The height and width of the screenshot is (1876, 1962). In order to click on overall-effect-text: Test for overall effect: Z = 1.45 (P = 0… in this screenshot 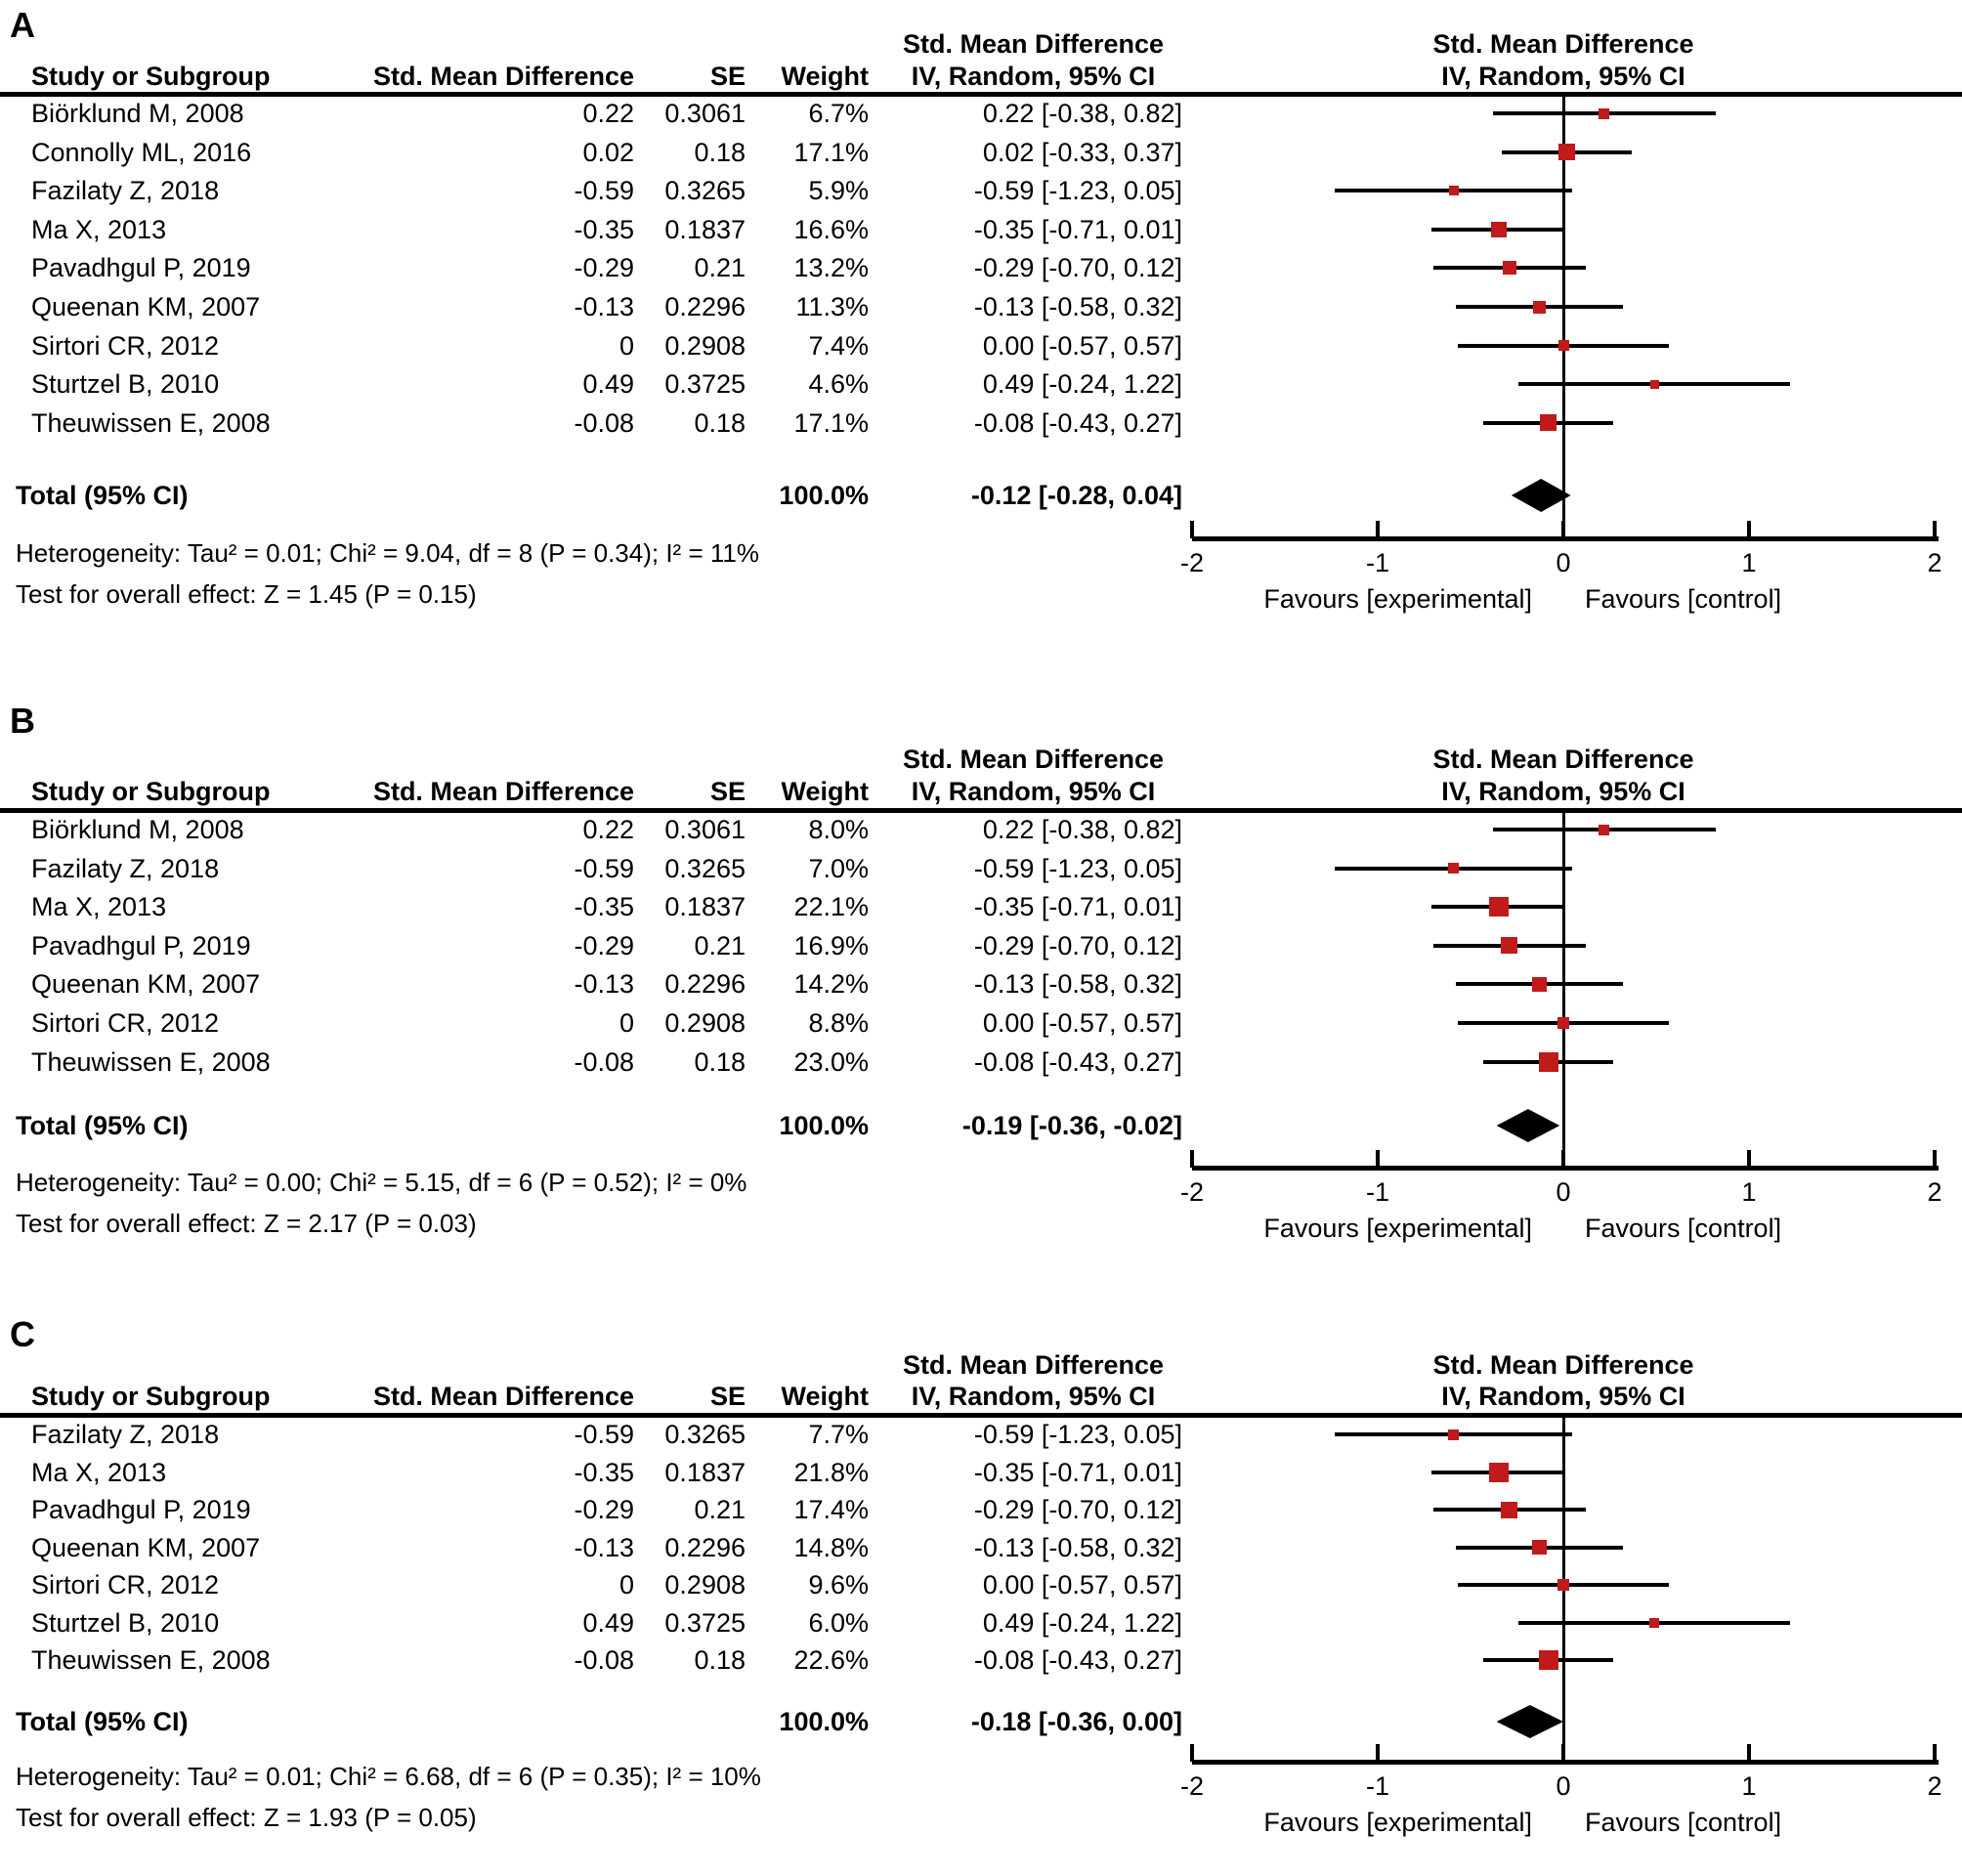, I will do `click(247, 594)`.